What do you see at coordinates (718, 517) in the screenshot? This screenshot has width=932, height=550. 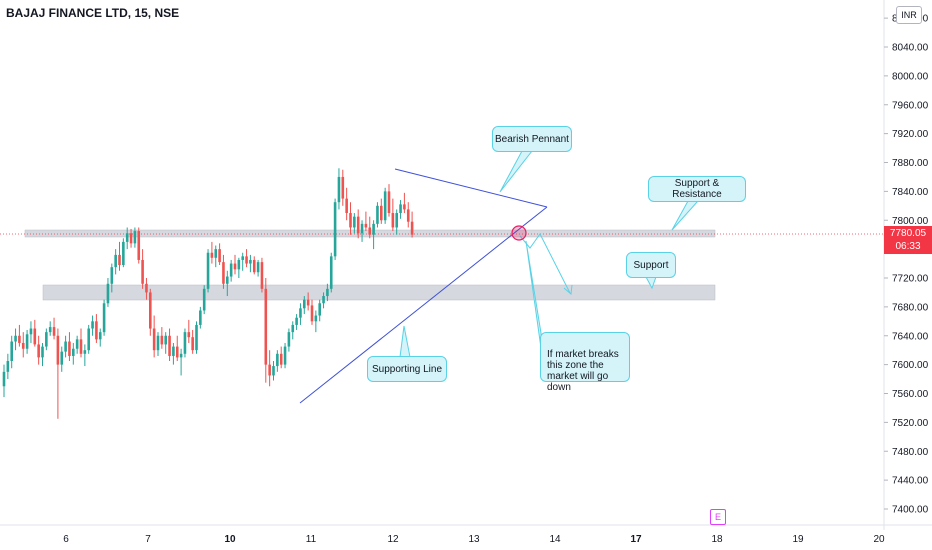 I see `earnings-marker: E` at bounding box center [718, 517].